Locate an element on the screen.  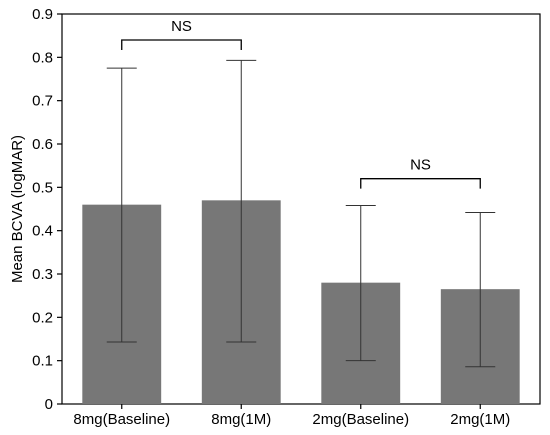
y-tick-label: 0.3 is located at coordinates (42, 274).